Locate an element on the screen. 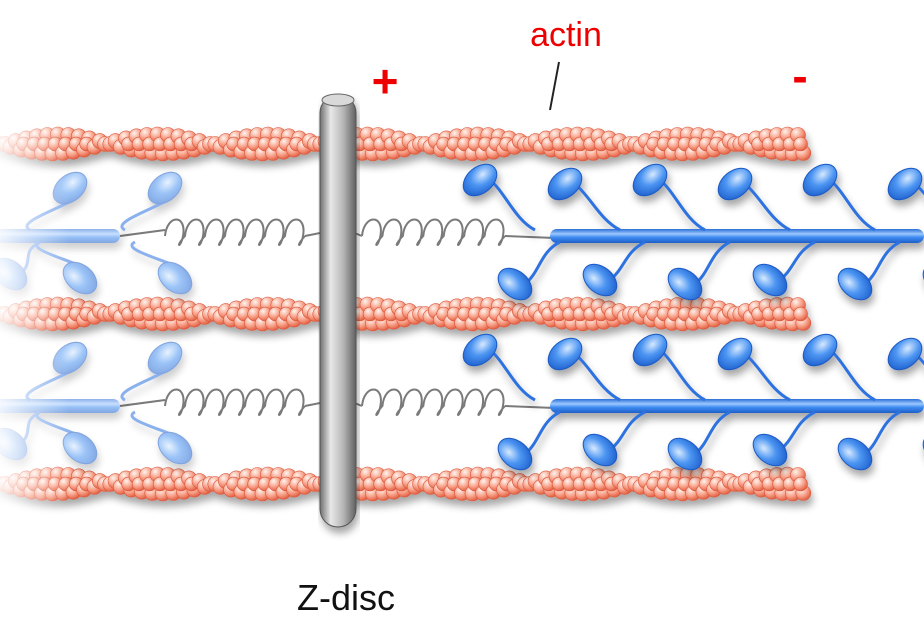 This screenshot has height=625, width=924. plus-end-label: + is located at coordinates (385, 81).